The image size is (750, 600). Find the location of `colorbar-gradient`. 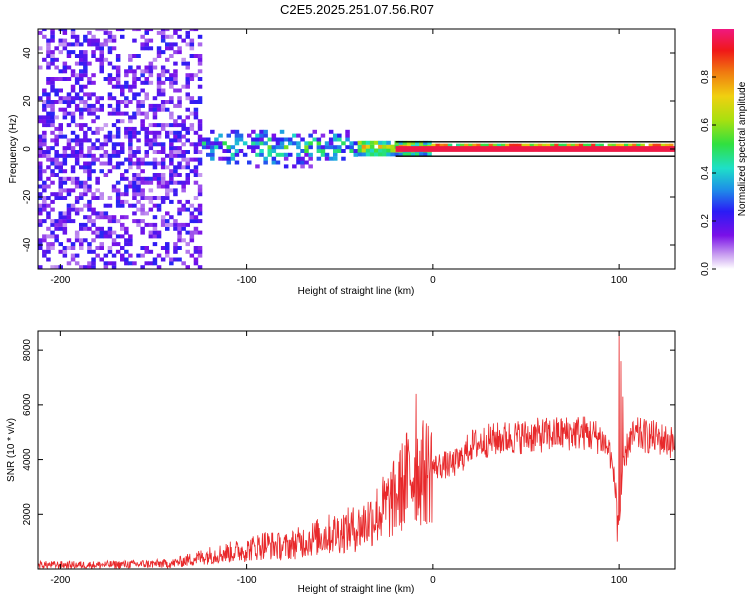

colorbar-gradient is located at coordinates (723, 149).